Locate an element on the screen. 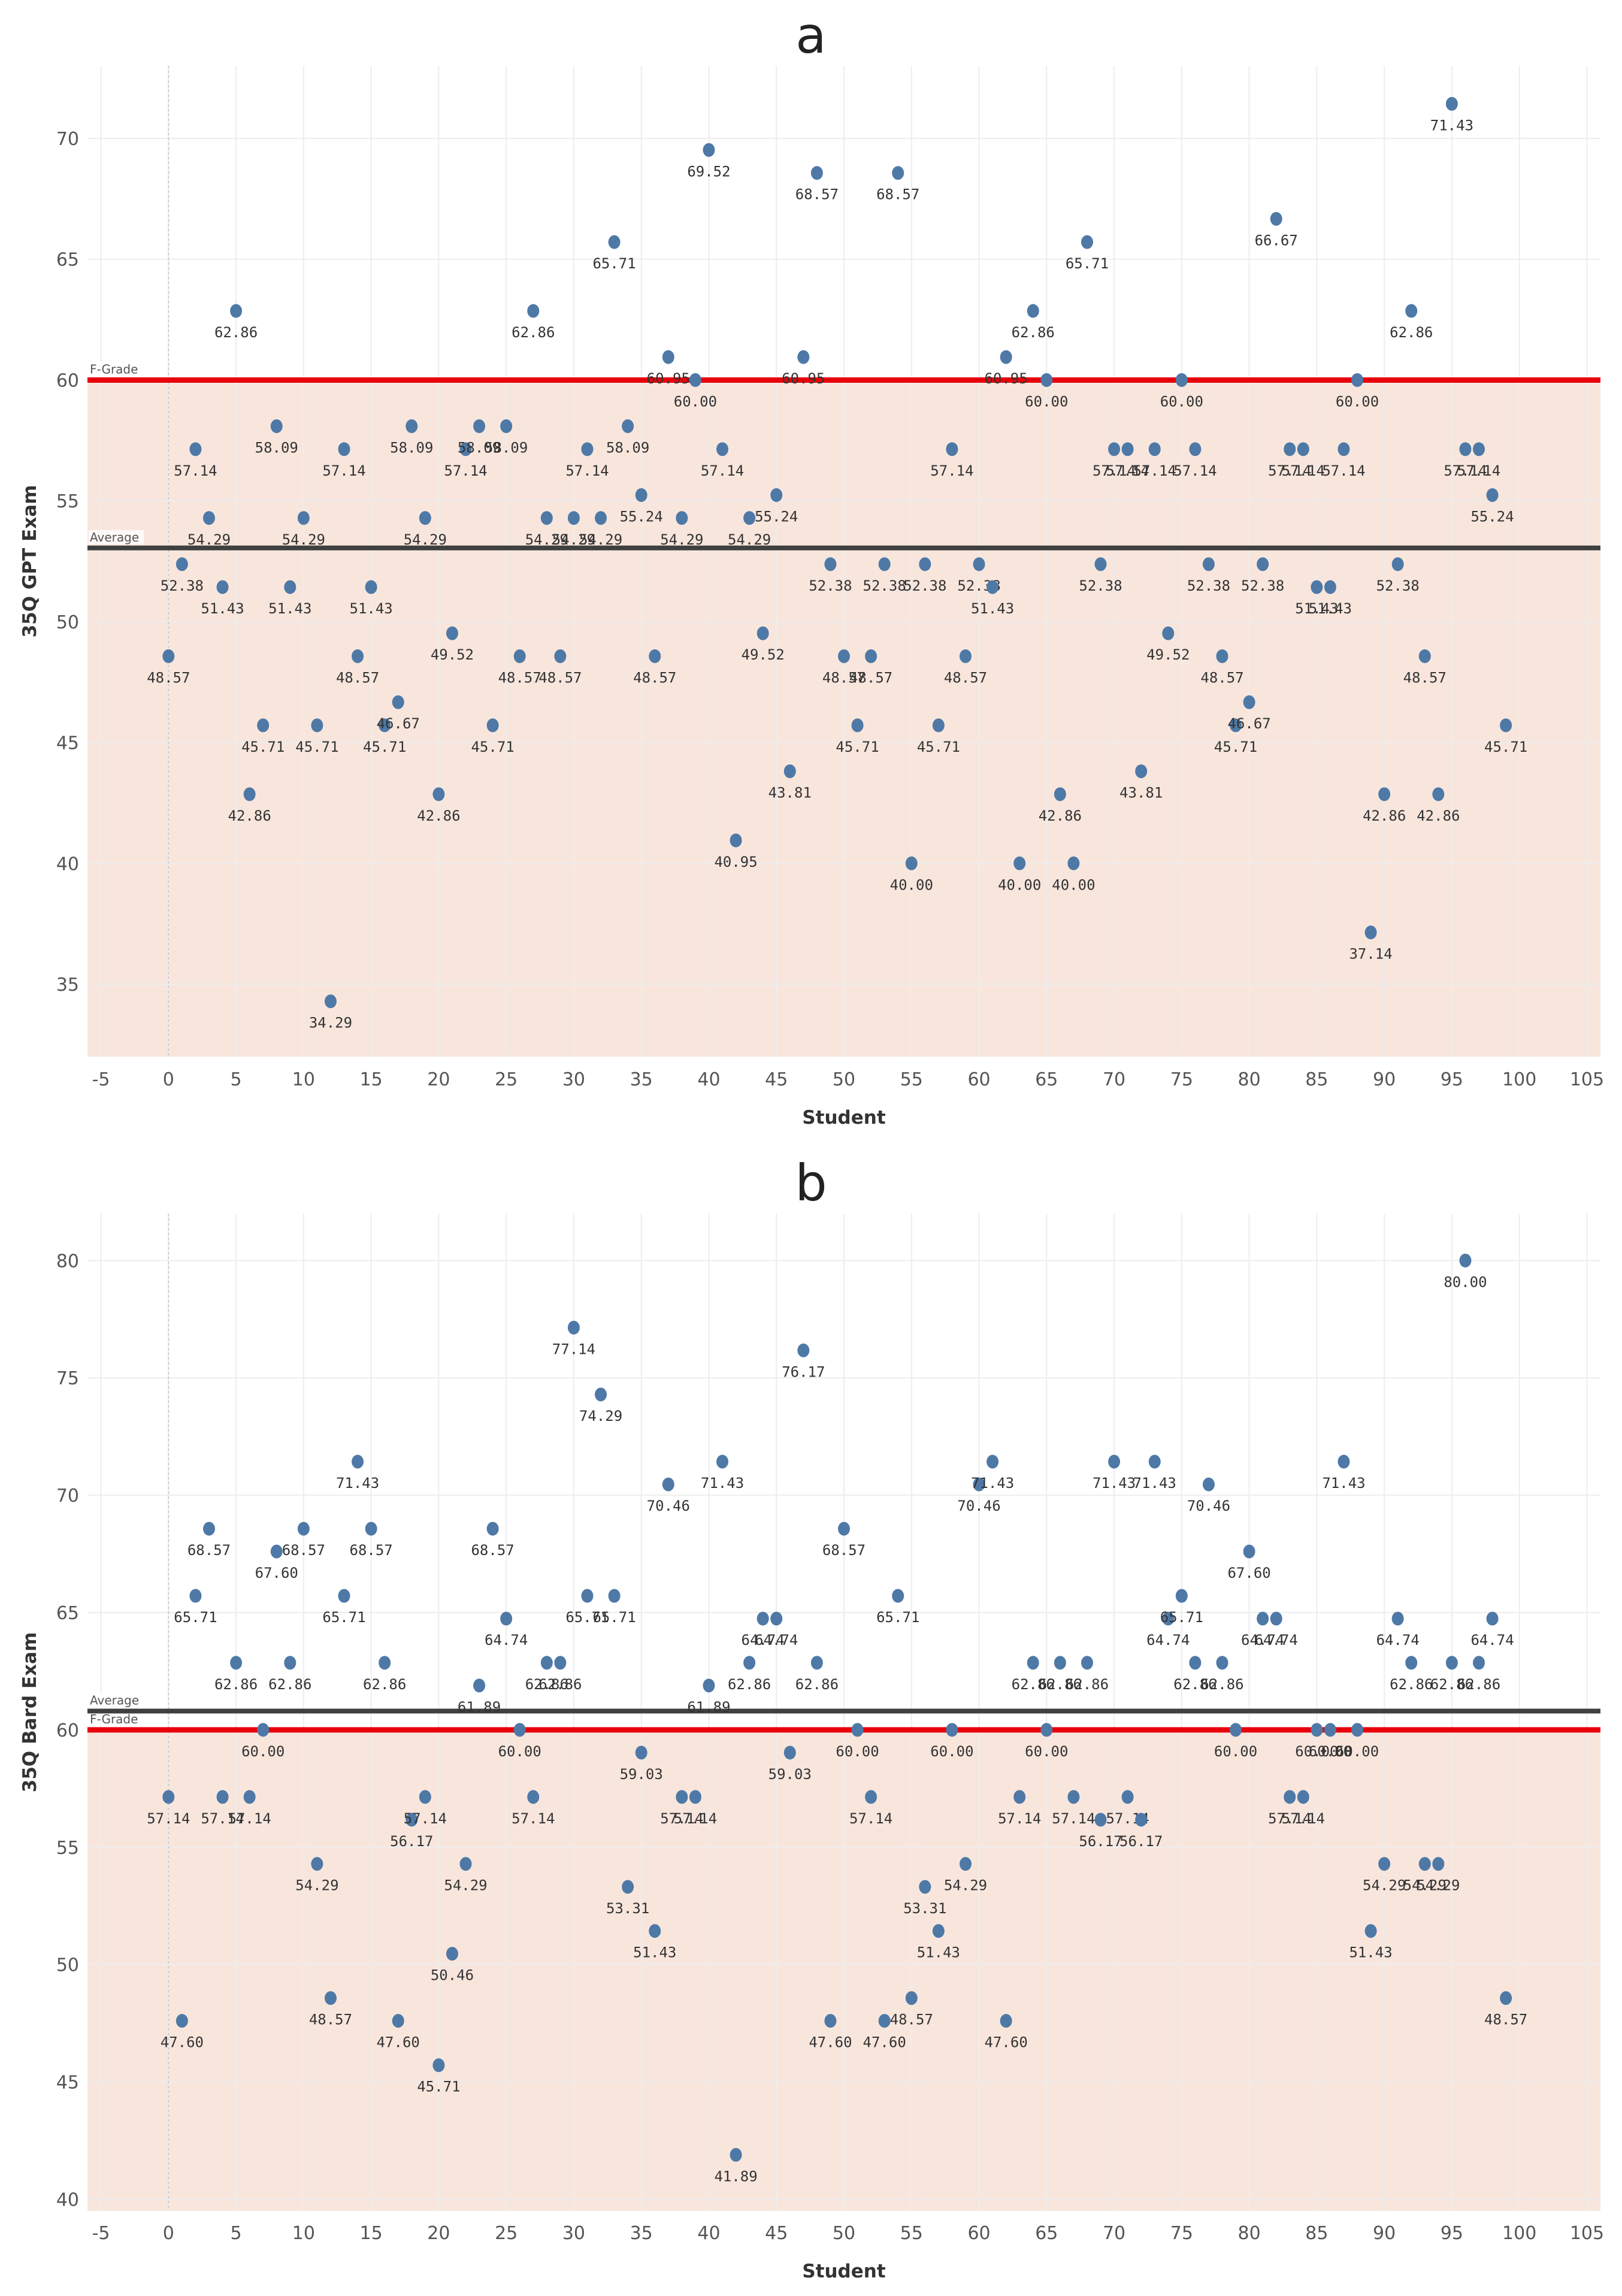 This screenshot has width=1622, height=2296. x-tick-label: 80 is located at coordinates (1250, 2233).